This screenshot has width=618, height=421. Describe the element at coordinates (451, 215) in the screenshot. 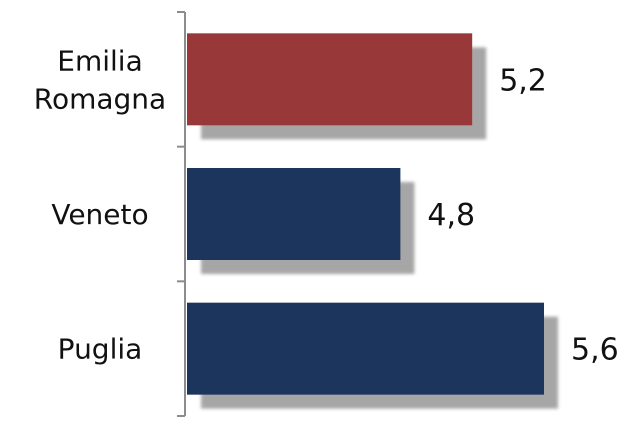

I see `value-label: 4,8` at that location.